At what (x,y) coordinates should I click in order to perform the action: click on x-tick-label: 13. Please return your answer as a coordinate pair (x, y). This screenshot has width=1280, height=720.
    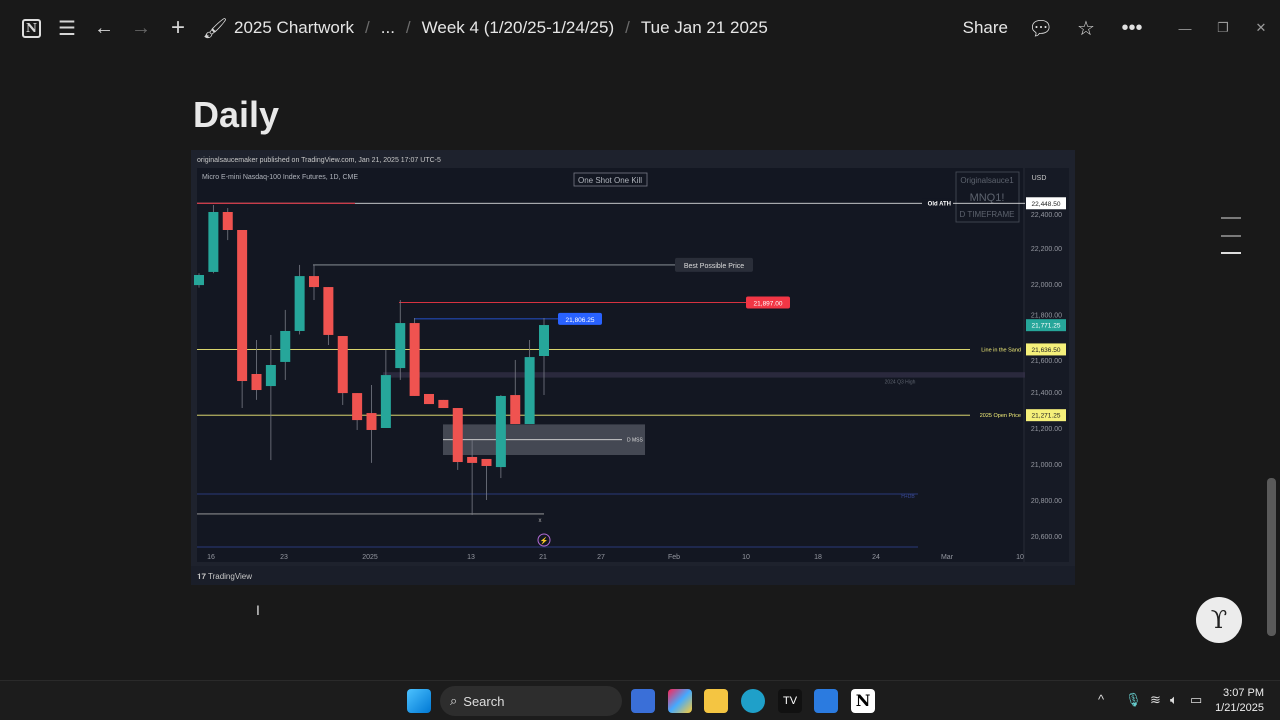
    Looking at the image, I should click on (471, 557).